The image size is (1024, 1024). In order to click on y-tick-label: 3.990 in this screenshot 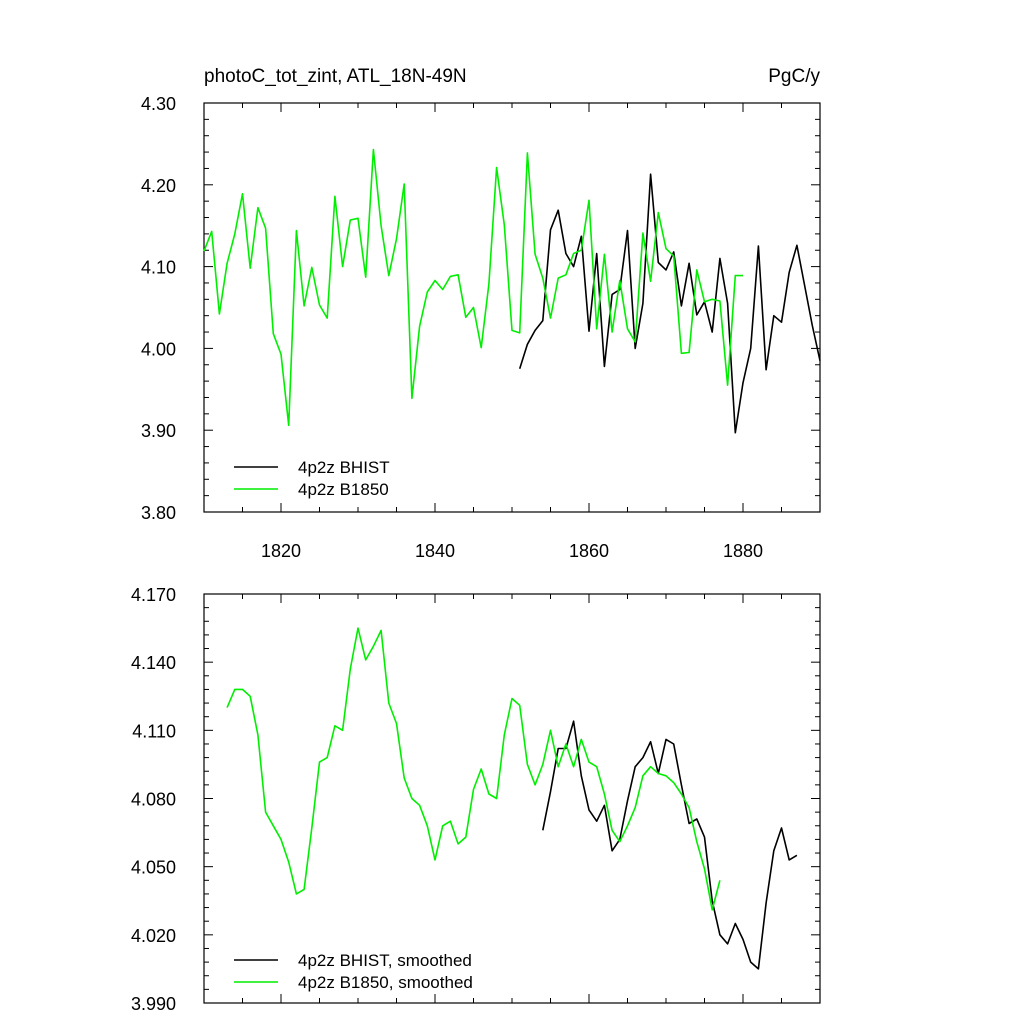, I will do `click(153, 1004)`.